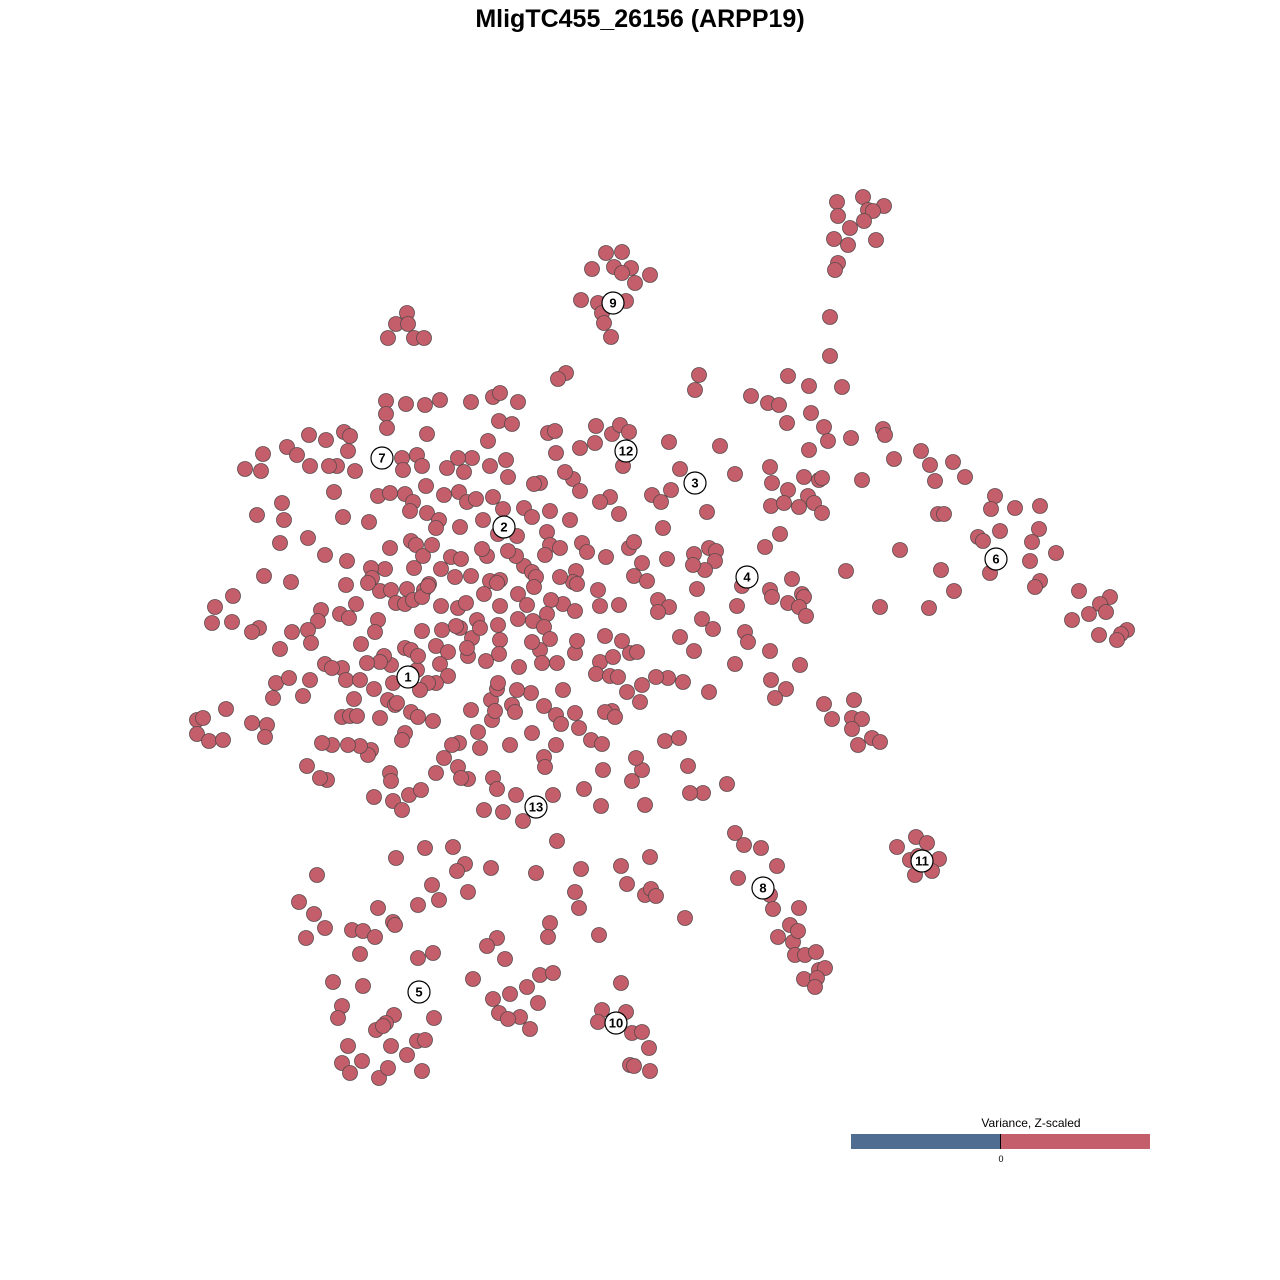 Image resolution: width=1280 pixels, height=1280 pixels. I want to click on cluster-label-text: 3, so click(694, 483).